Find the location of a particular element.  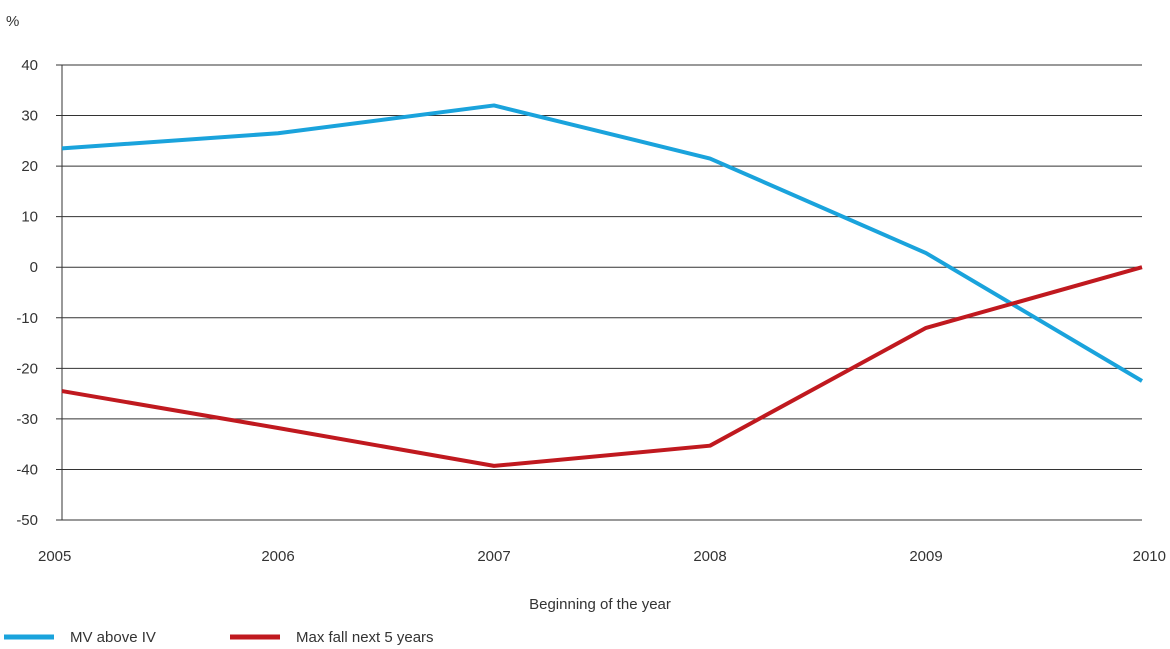

legend-label-1: MV above IV is located at coordinates (113, 637).